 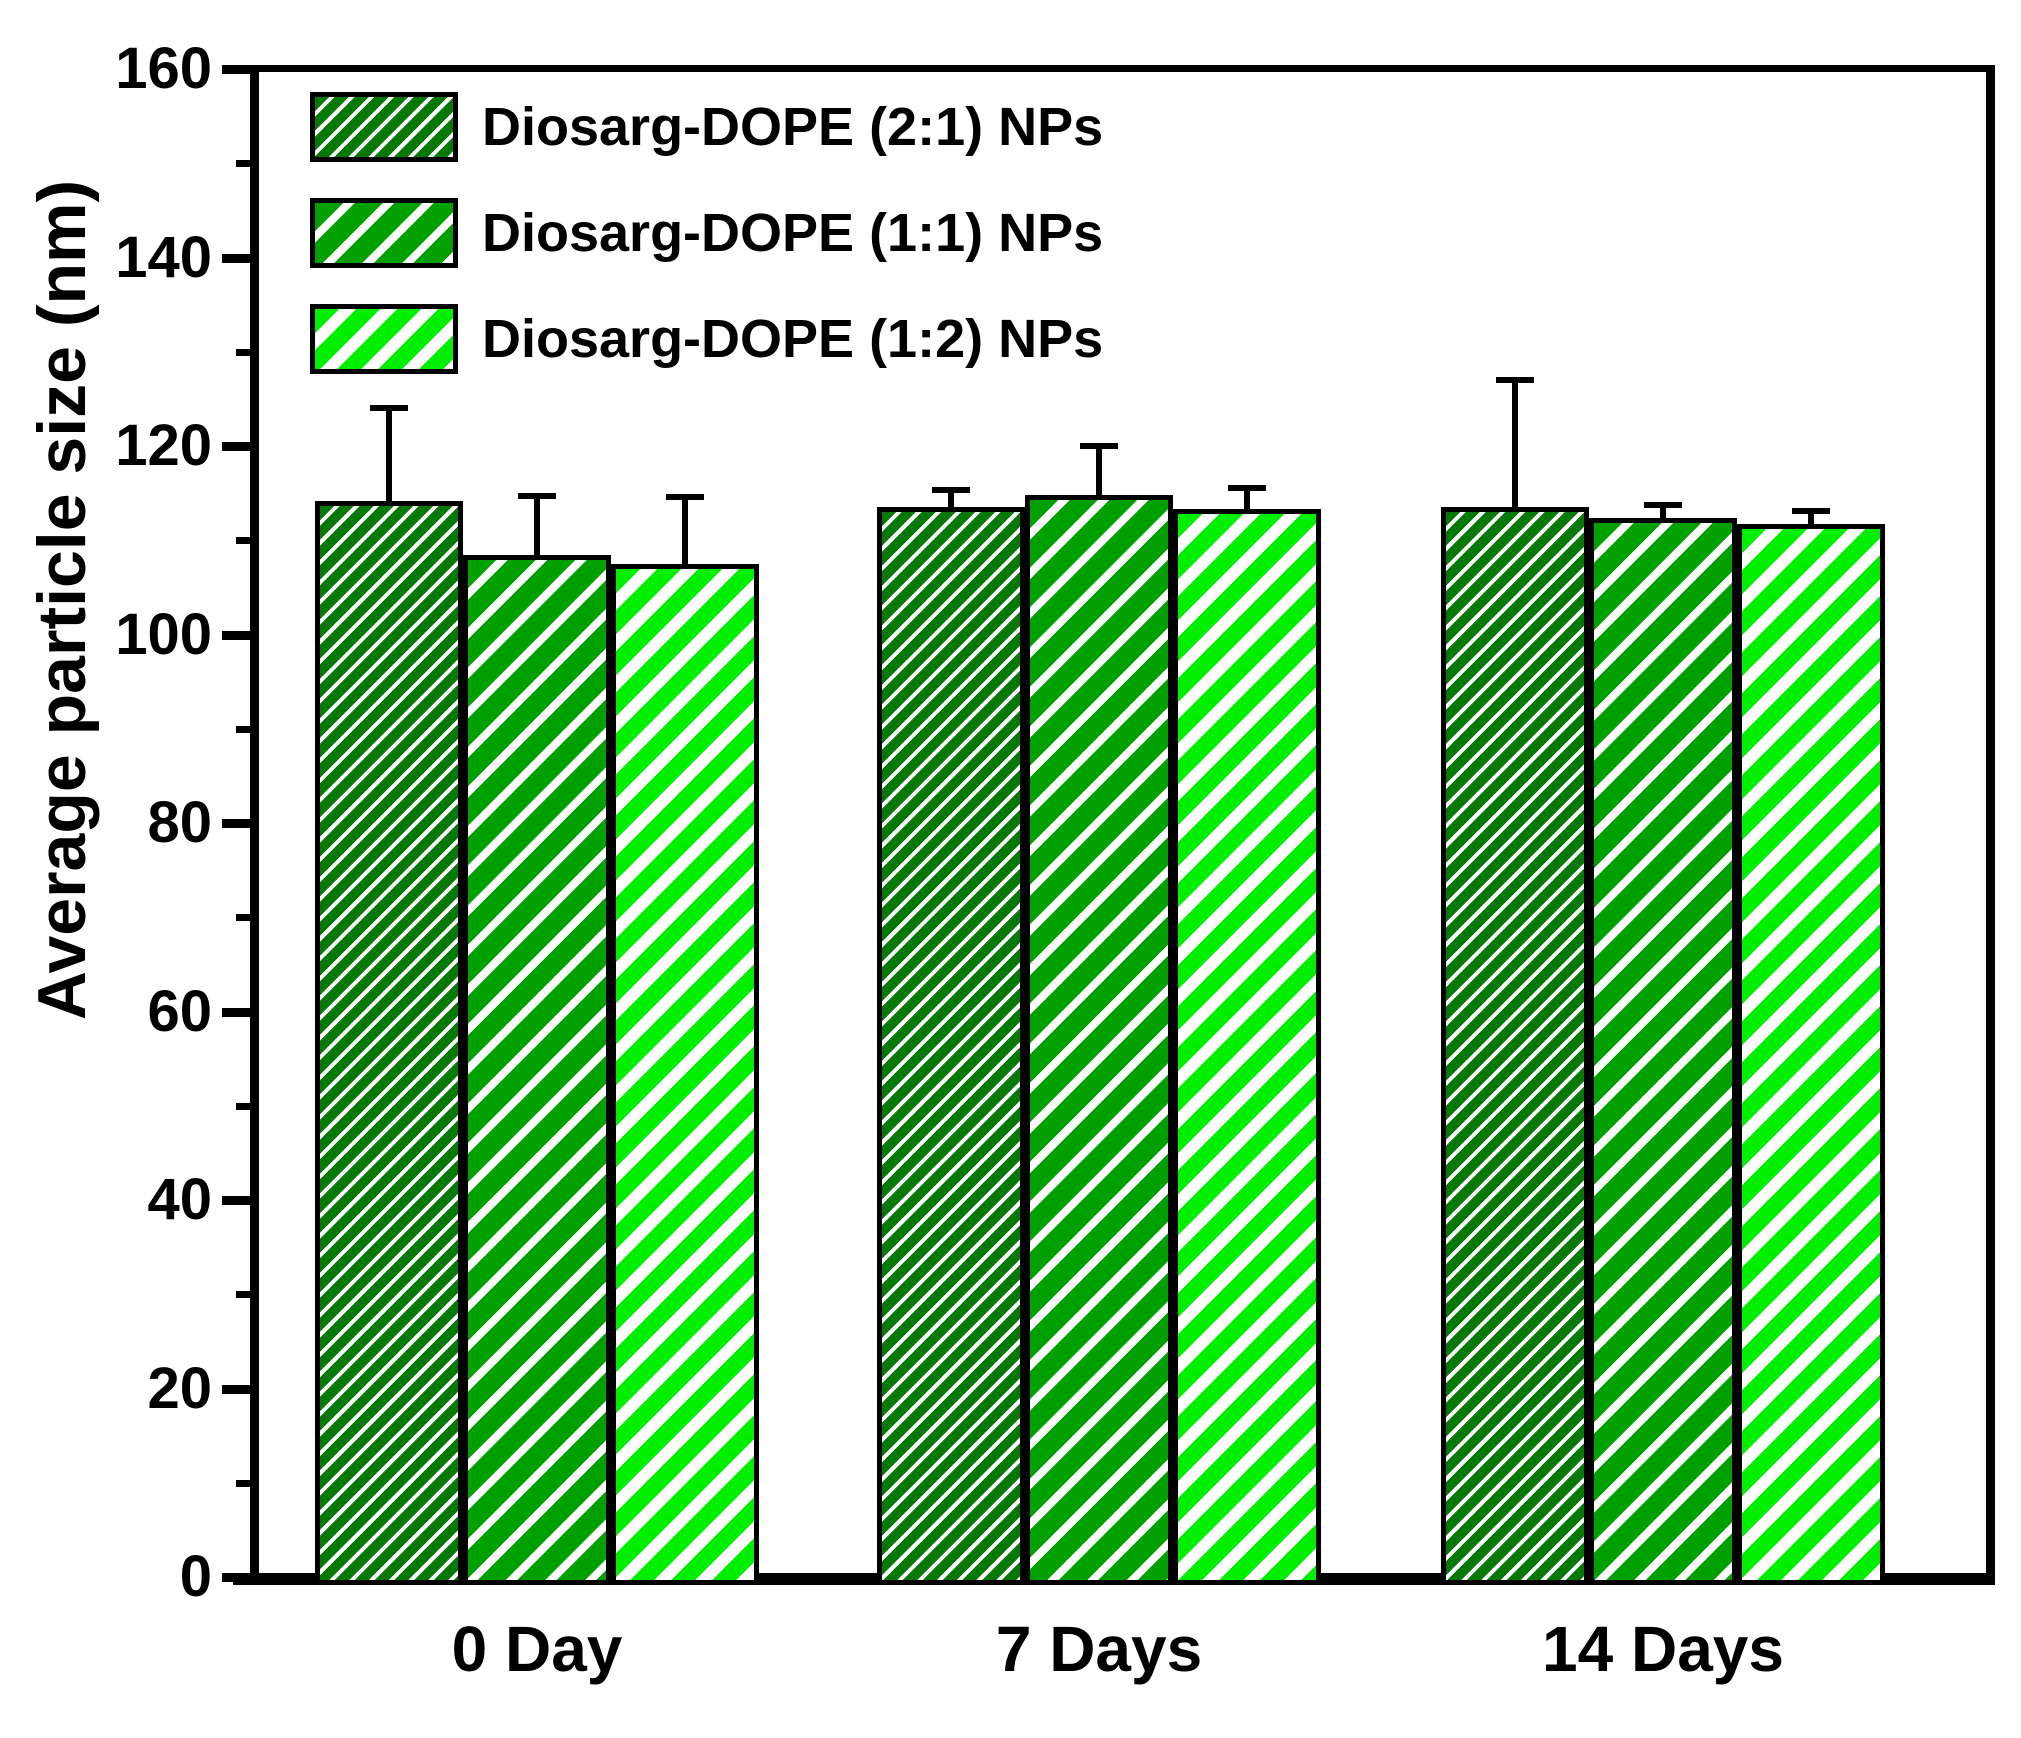 I want to click on y-axis-title: Average particle size (nm), so click(x=62, y=600).